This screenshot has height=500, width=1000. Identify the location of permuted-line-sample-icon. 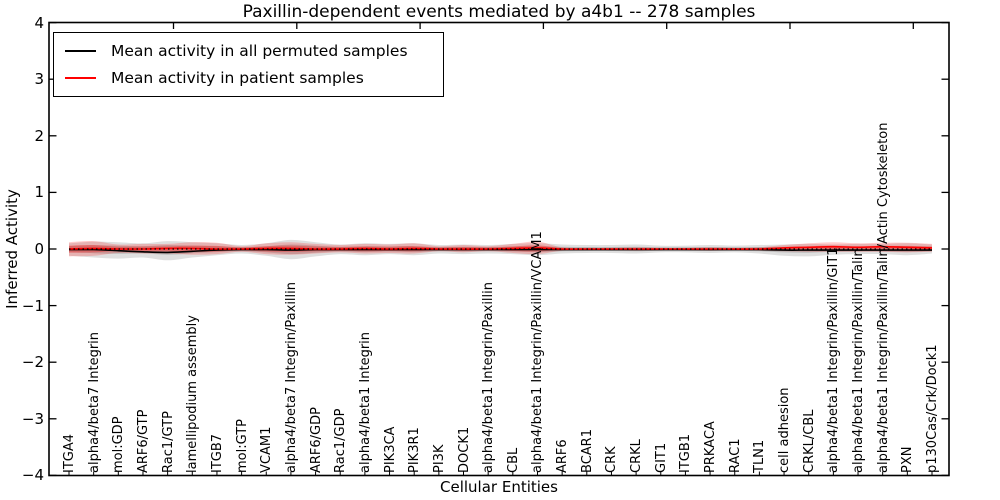
(80, 51).